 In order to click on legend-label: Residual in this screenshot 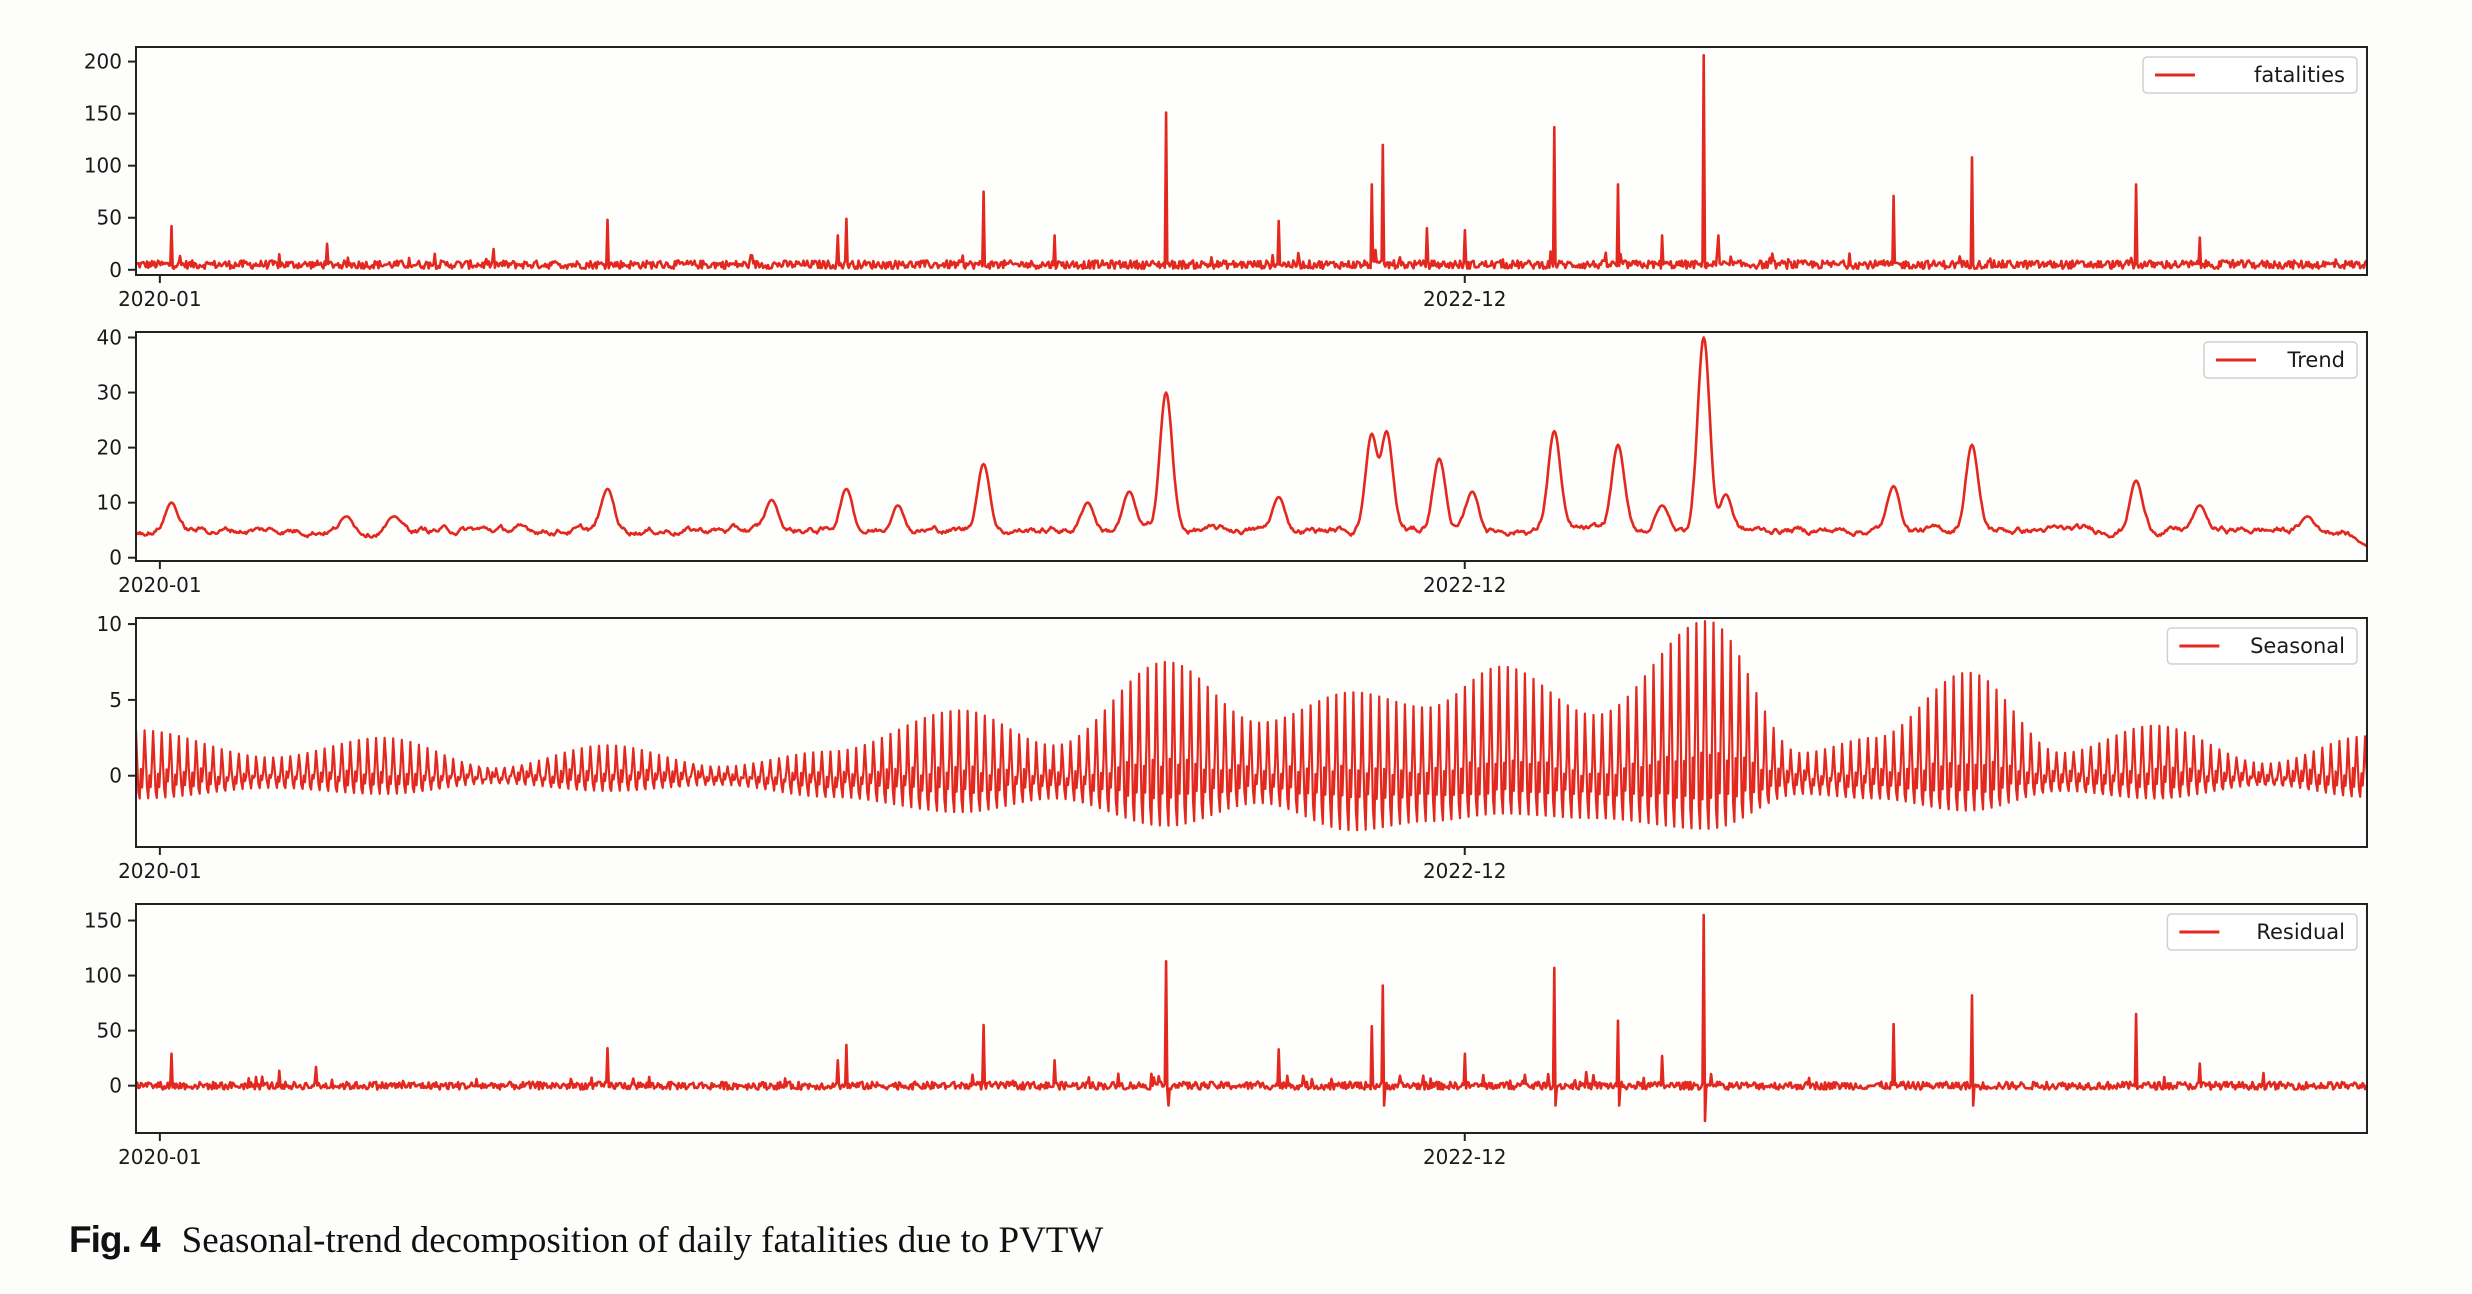, I will do `click(2300, 932)`.